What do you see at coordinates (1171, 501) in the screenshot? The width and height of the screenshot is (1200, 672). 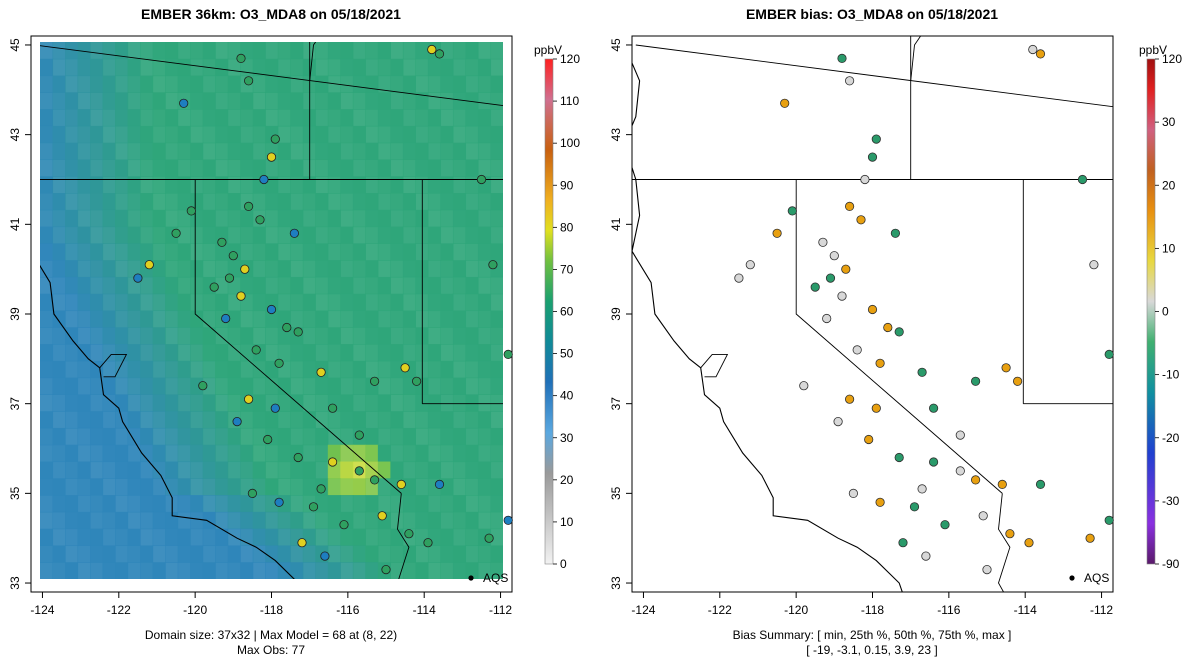 I see `right-colorbar-tick-label: -30` at bounding box center [1171, 501].